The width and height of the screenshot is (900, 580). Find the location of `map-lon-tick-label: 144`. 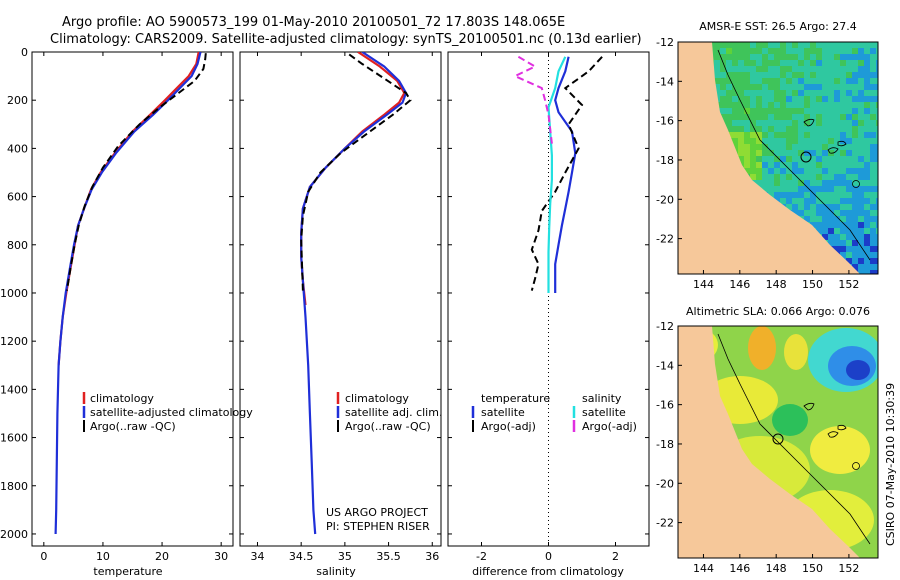

map-lon-tick-label: 144 is located at coordinates (703, 568).